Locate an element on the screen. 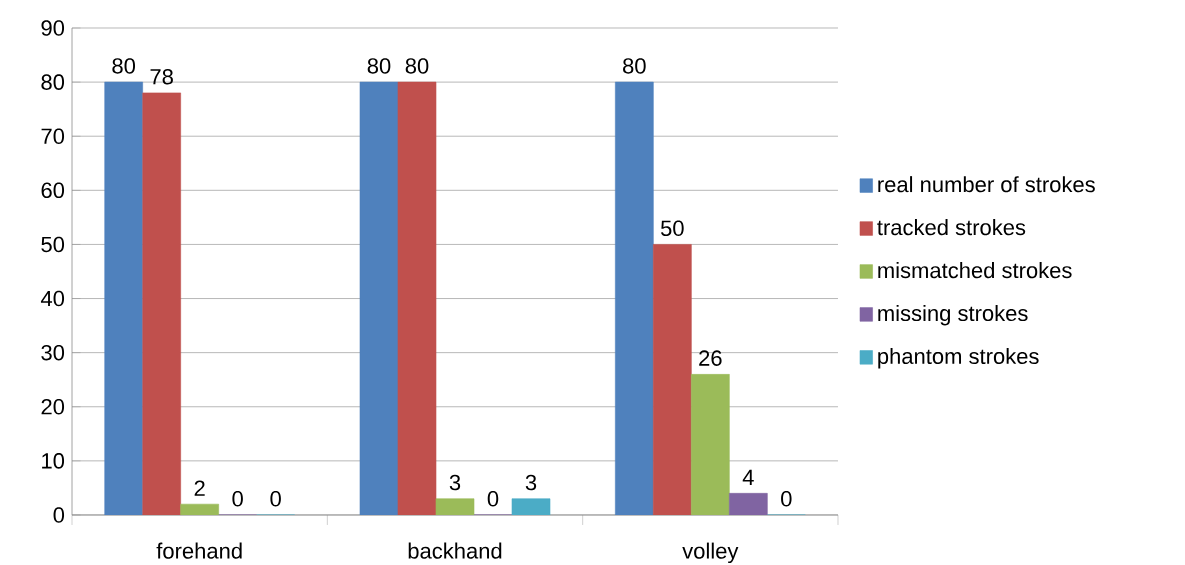 The width and height of the screenshot is (1185, 565). data-label: 78 is located at coordinates (161, 76).